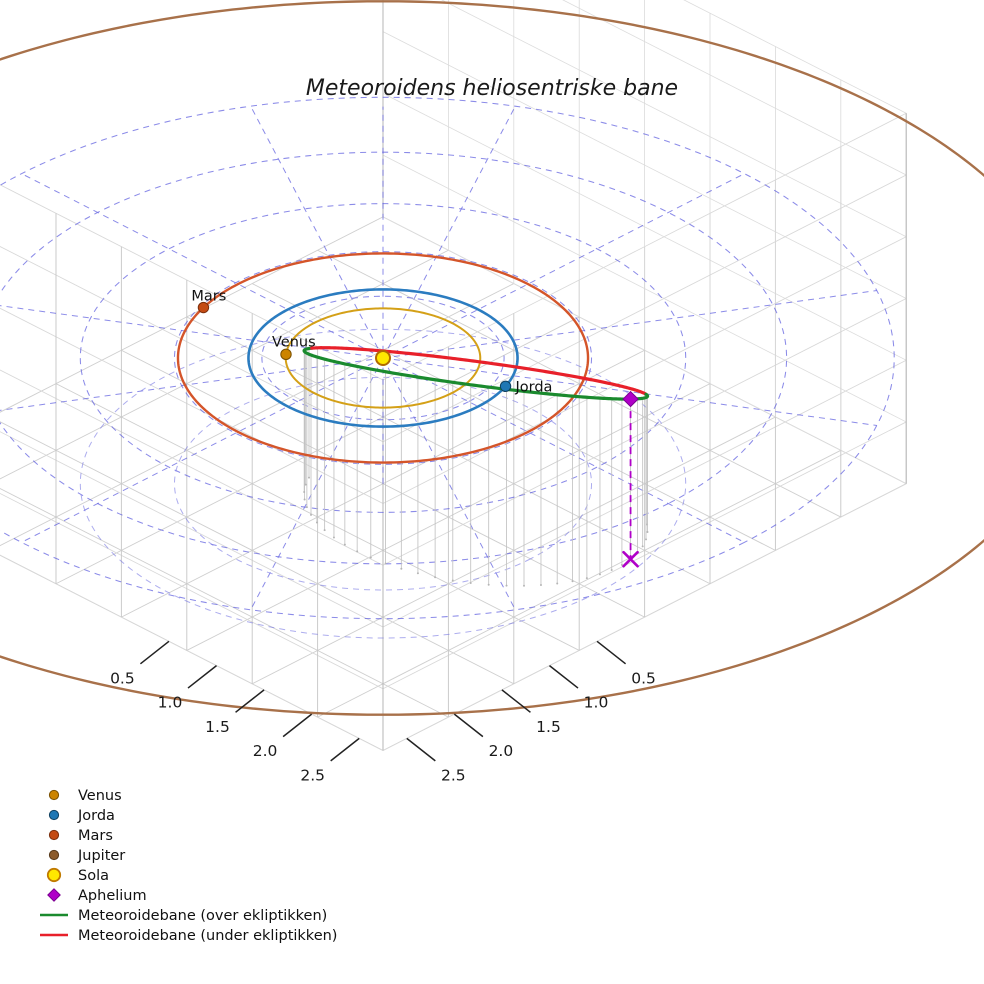  Describe the element at coordinates (54, 875) in the screenshot. I see `legend-marker-sola-icon` at that location.